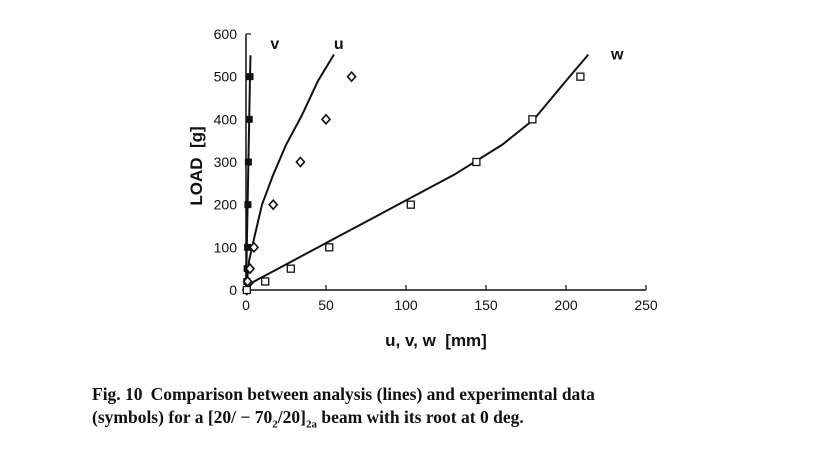 This screenshot has height=463, width=831. Describe the element at coordinates (646, 305) in the screenshot. I see `x-tick-label: 250` at that location.